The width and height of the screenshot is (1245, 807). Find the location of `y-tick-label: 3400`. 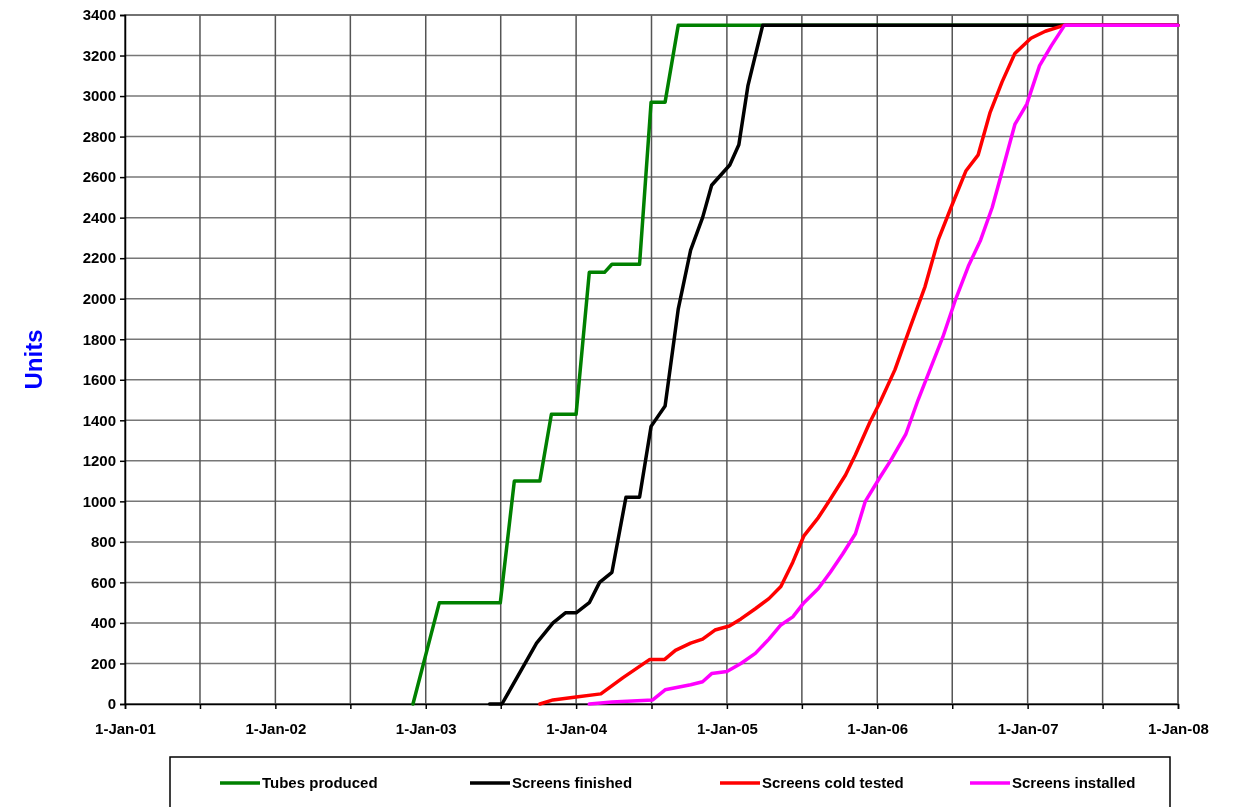

y-tick-label: 3400 is located at coordinates (99, 15).